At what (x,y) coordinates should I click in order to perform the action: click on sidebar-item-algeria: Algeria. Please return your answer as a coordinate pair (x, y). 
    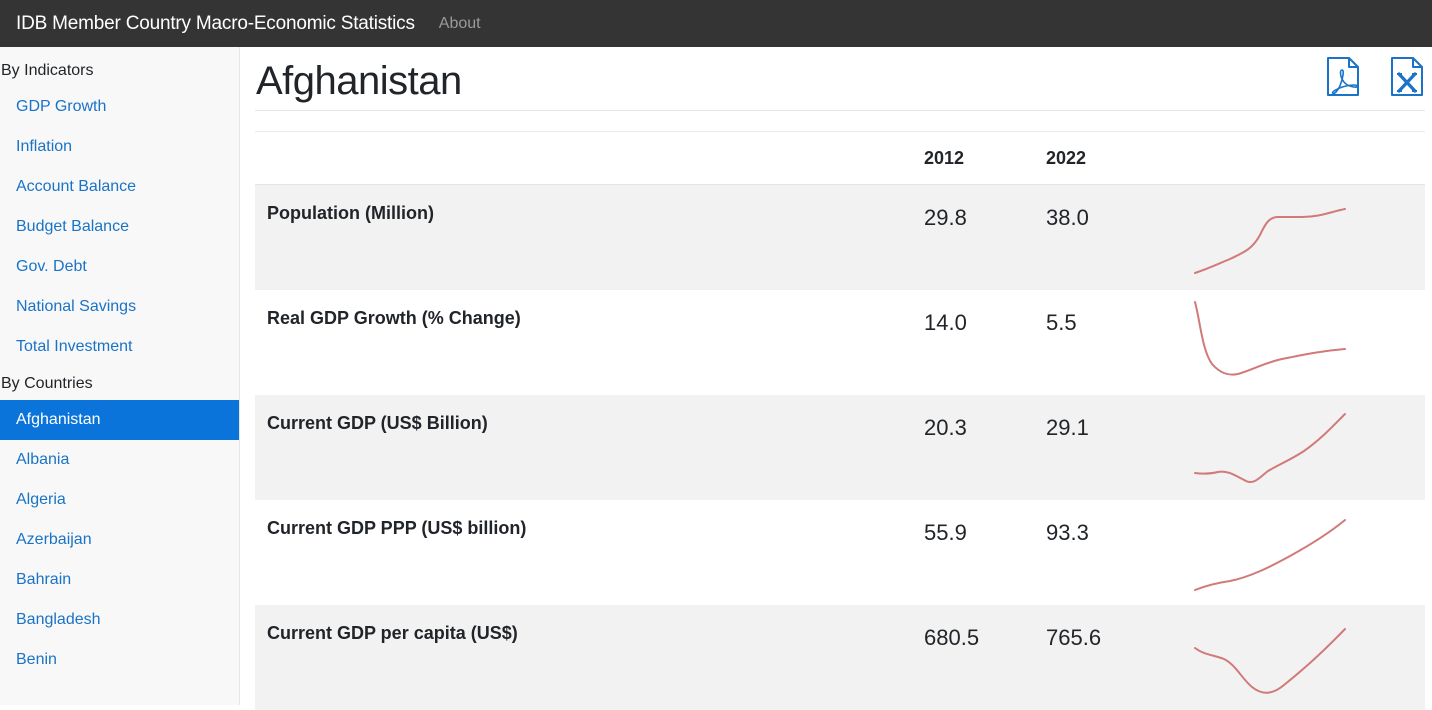
    Looking at the image, I should click on (41, 499).